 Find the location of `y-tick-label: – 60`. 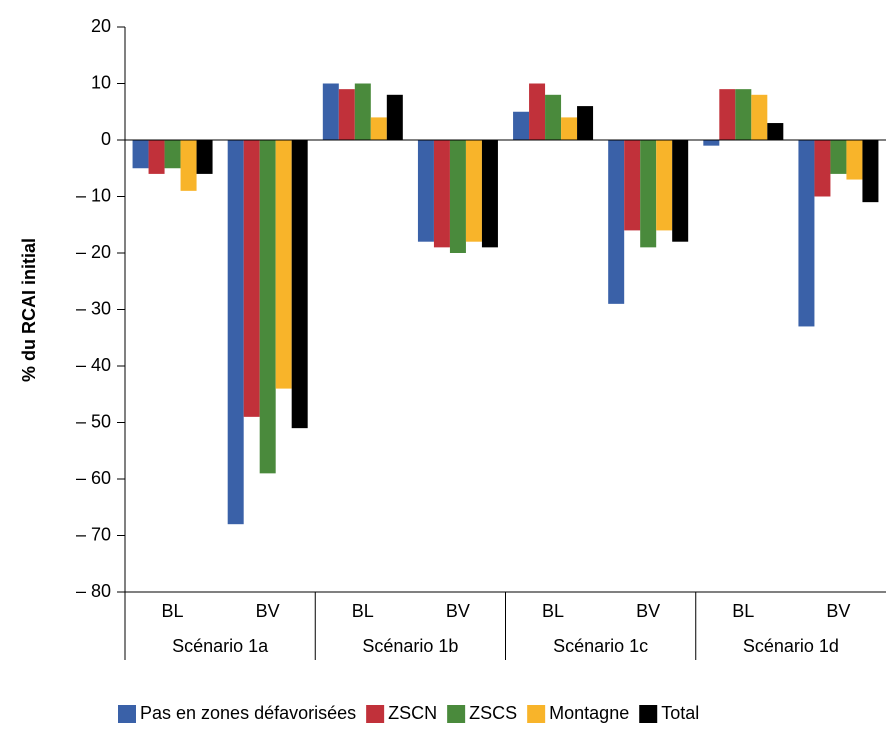

y-tick-label: – 60 is located at coordinates (93, 478).